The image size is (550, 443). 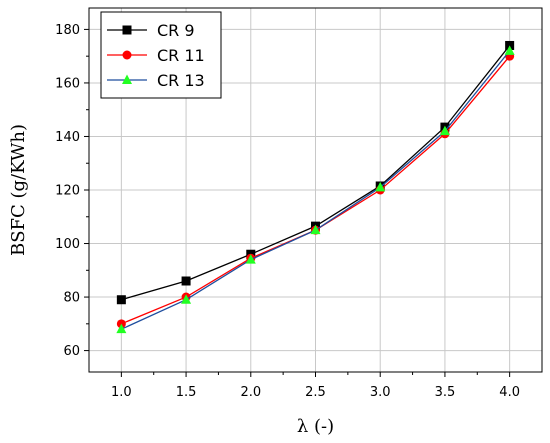 What do you see at coordinates (445, 392) in the screenshot?
I see `x-tick-label: 3.5` at bounding box center [445, 392].